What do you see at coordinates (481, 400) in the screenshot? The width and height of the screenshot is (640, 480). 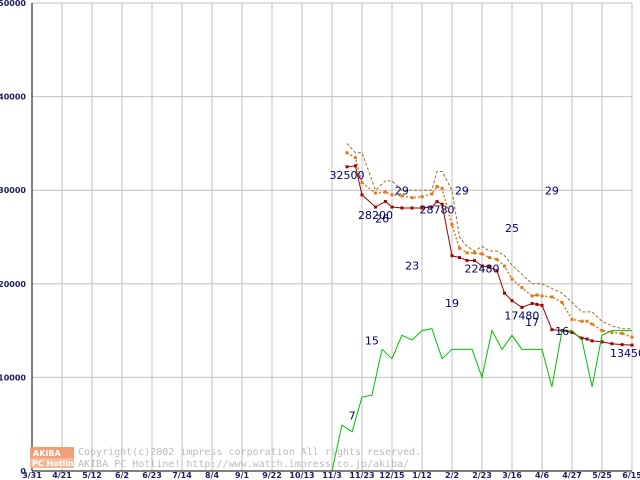 I see `series-line-shops` at bounding box center [481, 400].